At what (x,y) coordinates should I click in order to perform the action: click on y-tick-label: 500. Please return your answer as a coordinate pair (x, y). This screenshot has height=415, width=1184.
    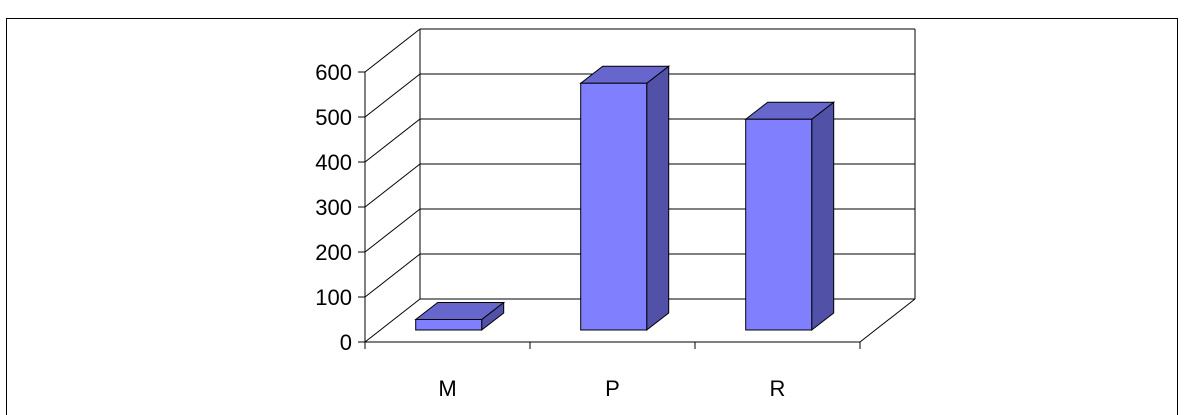
    Looking at the image, I should click on (333, 117).